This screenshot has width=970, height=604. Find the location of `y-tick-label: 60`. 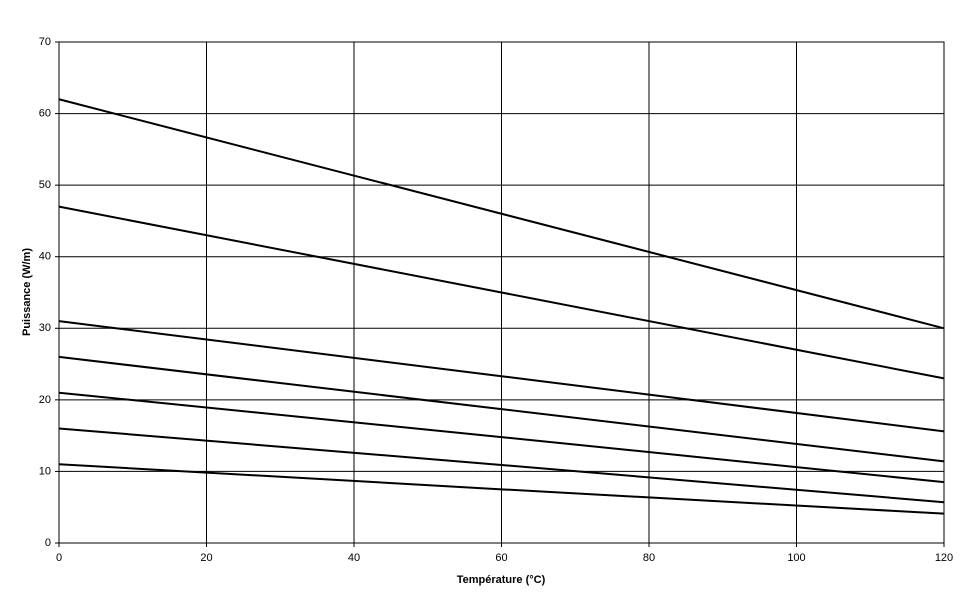

y-tick-label: 60 is located at coordinates (45, 113).